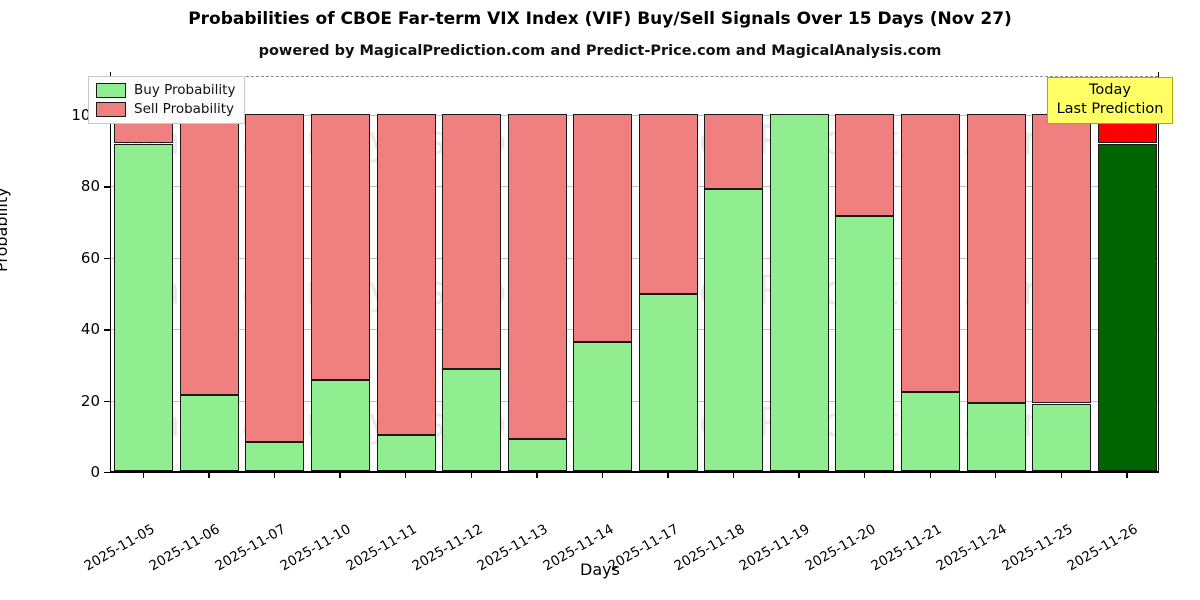  What do you see at coordinates (600, 569) in the screenshot?
I see `x-axis-label: Days` at bounding box center [600, 569].